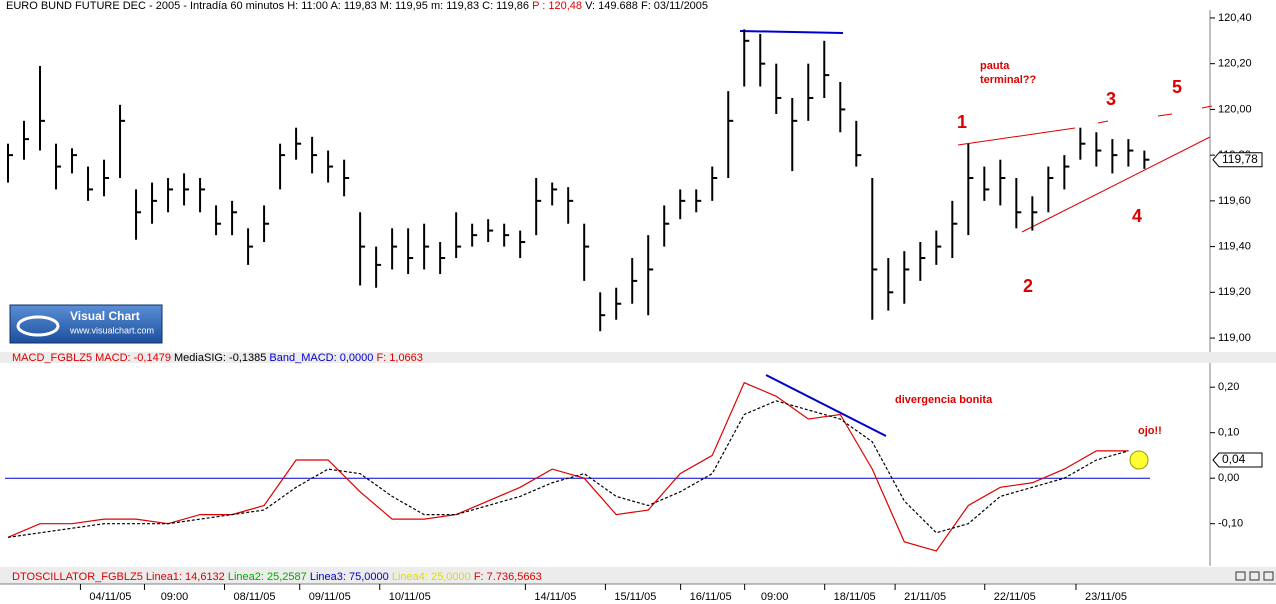 This screenshot has width=1276, height=604. What do you see at coordinates (855, 597) in the screenshot?
I see `x-tick-label: 18/11/05` at bounding box center [855, 597].